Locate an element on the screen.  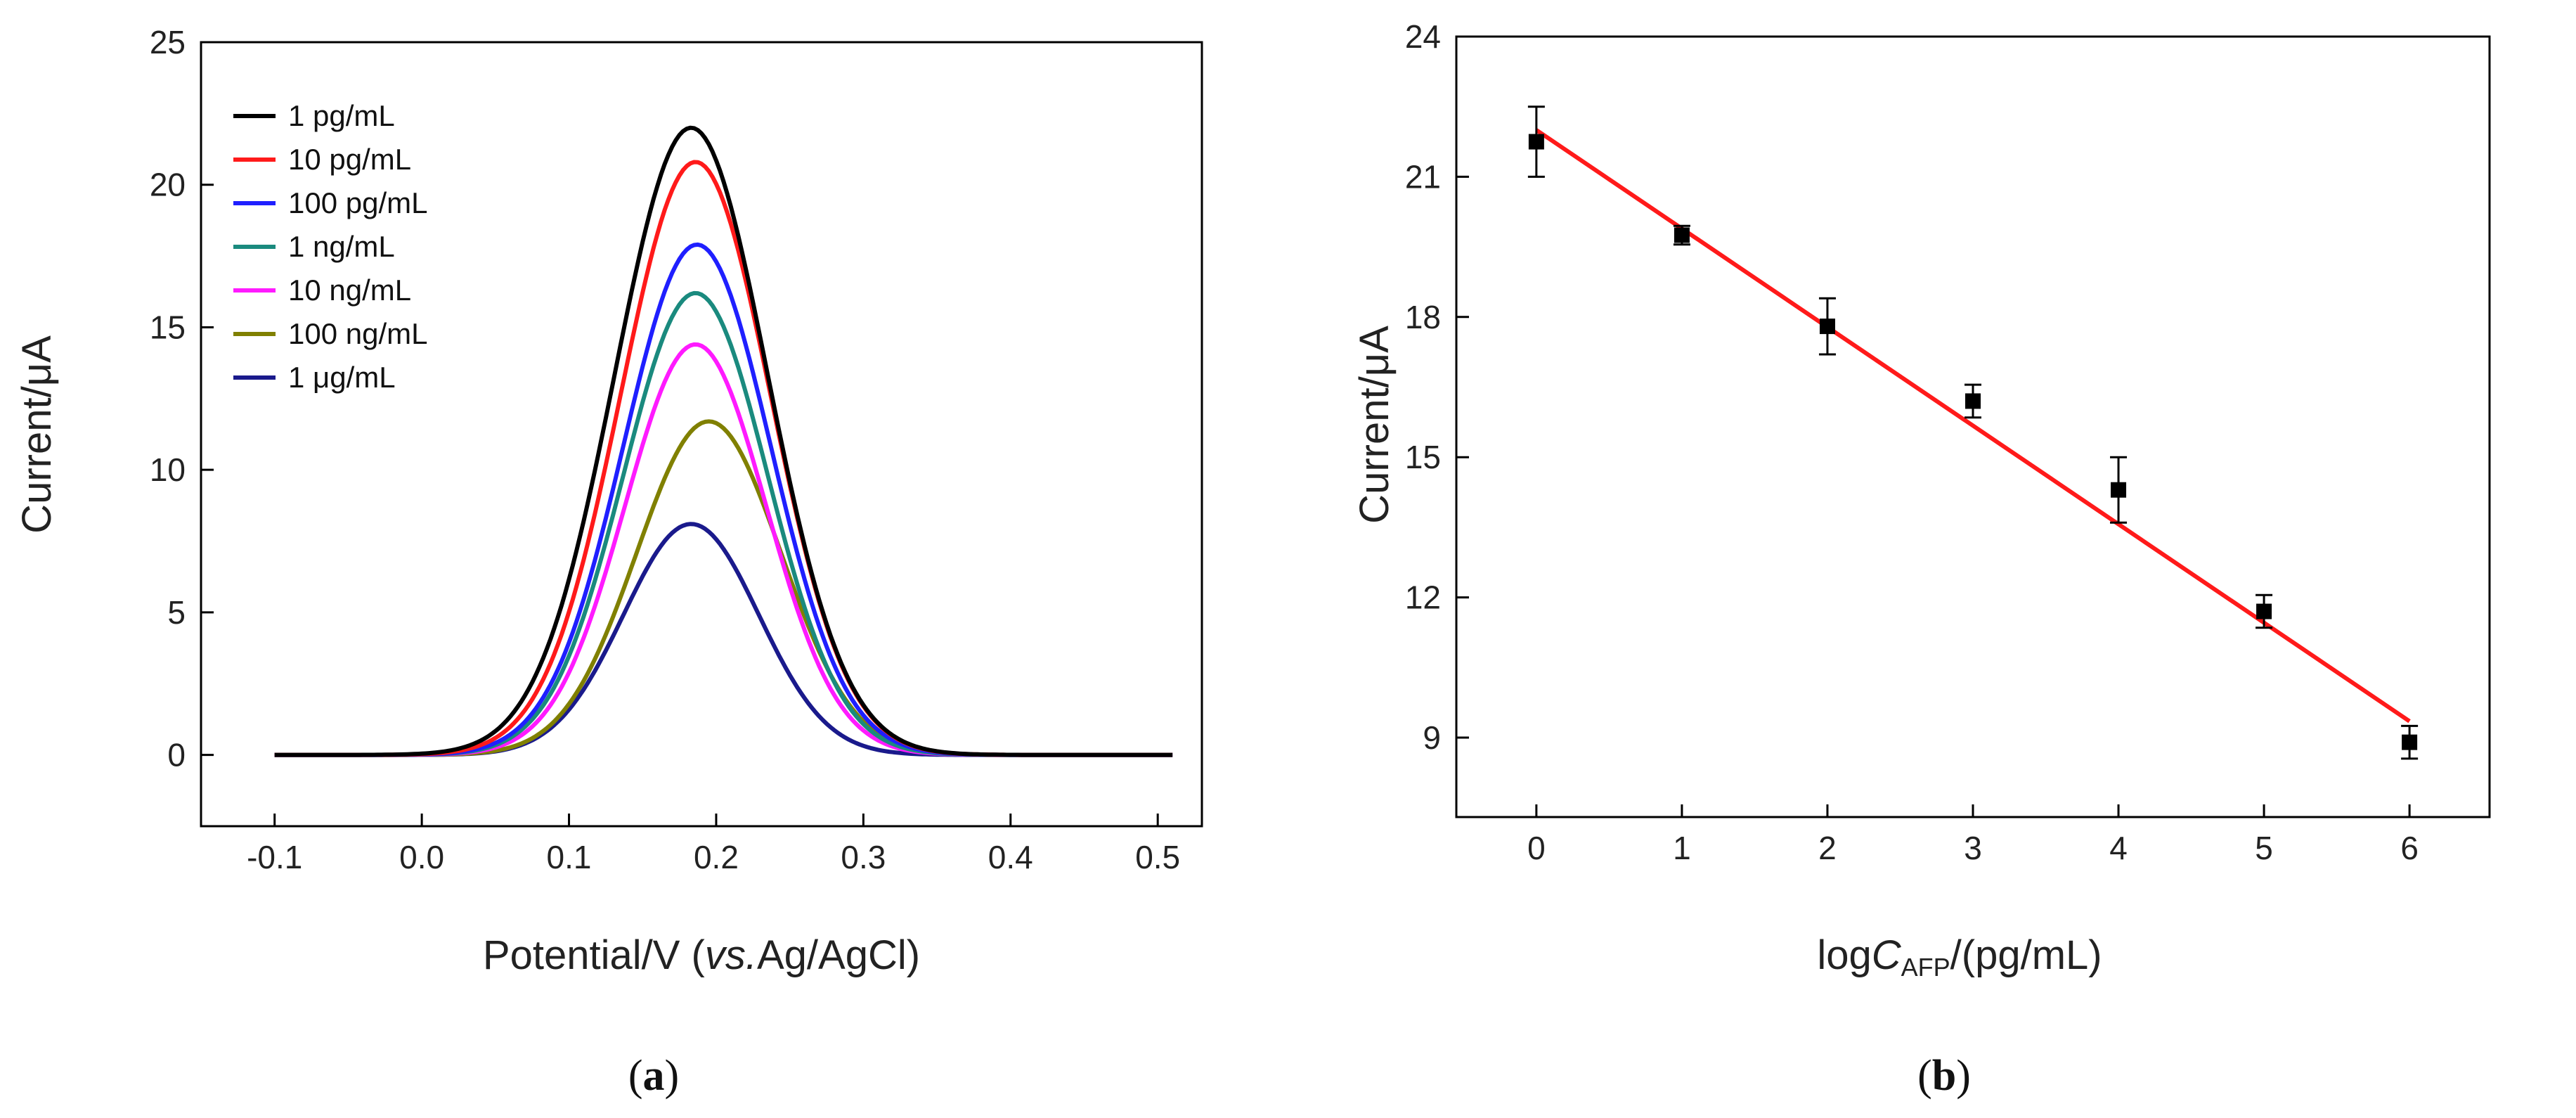
chart-a-legend-label: 1 pg/mL is located at coordinates (342, 115).